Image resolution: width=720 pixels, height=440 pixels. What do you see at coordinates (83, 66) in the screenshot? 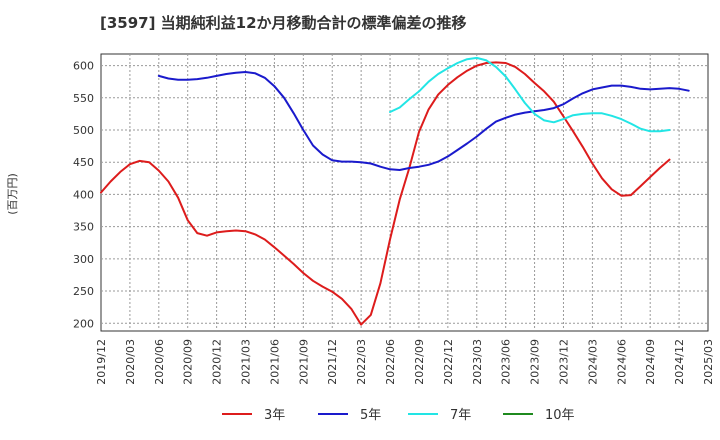
I see `y-tick-label: 600` at bounding box center [83, 66].